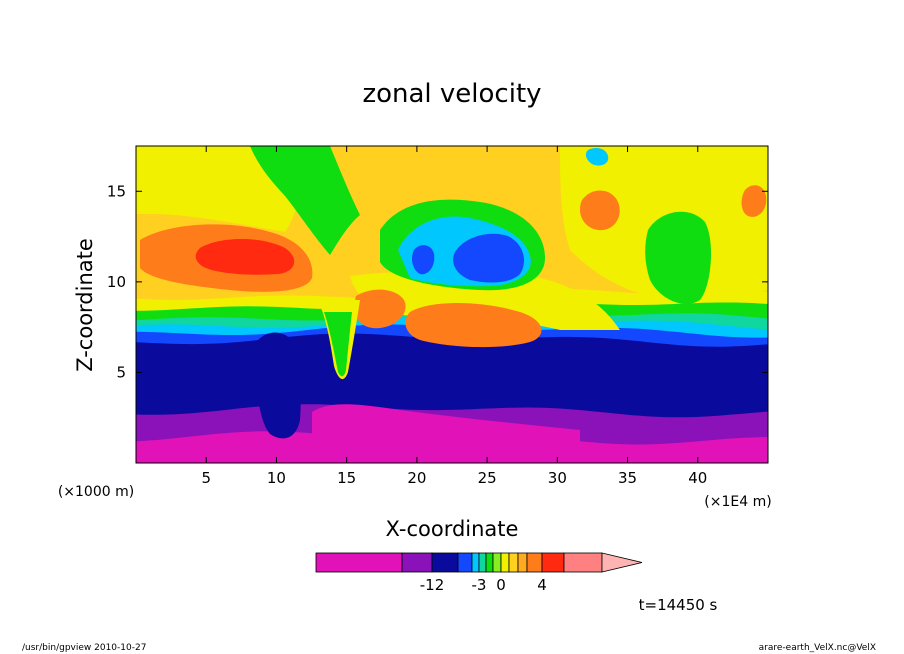  I want to click on colorbar-arrow, so click(622, 562).